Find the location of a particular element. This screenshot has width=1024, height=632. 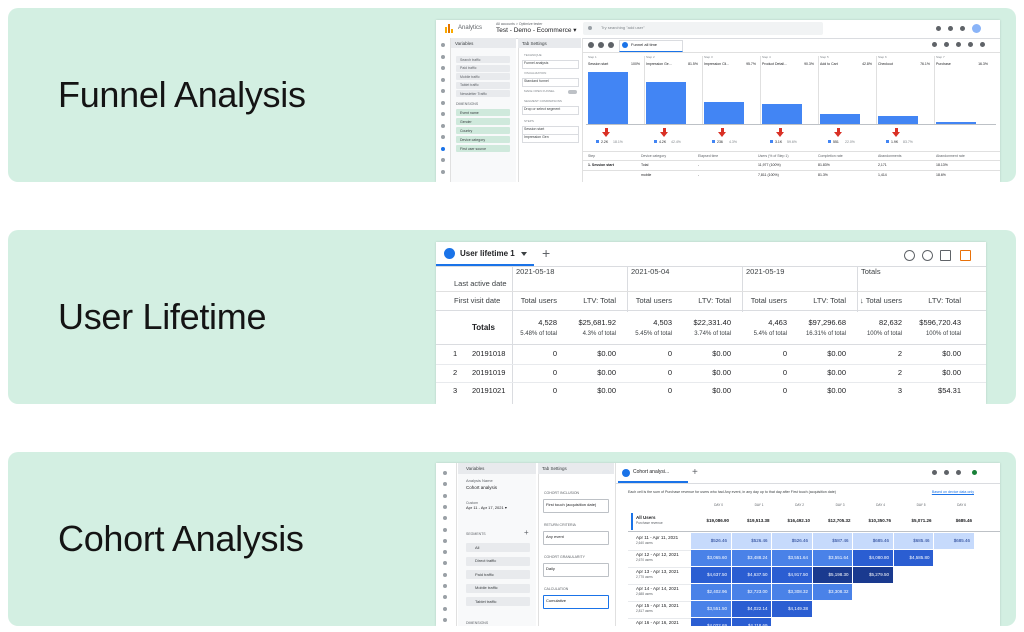

step-rate: 42.8% is located at coordinates (867, 64).